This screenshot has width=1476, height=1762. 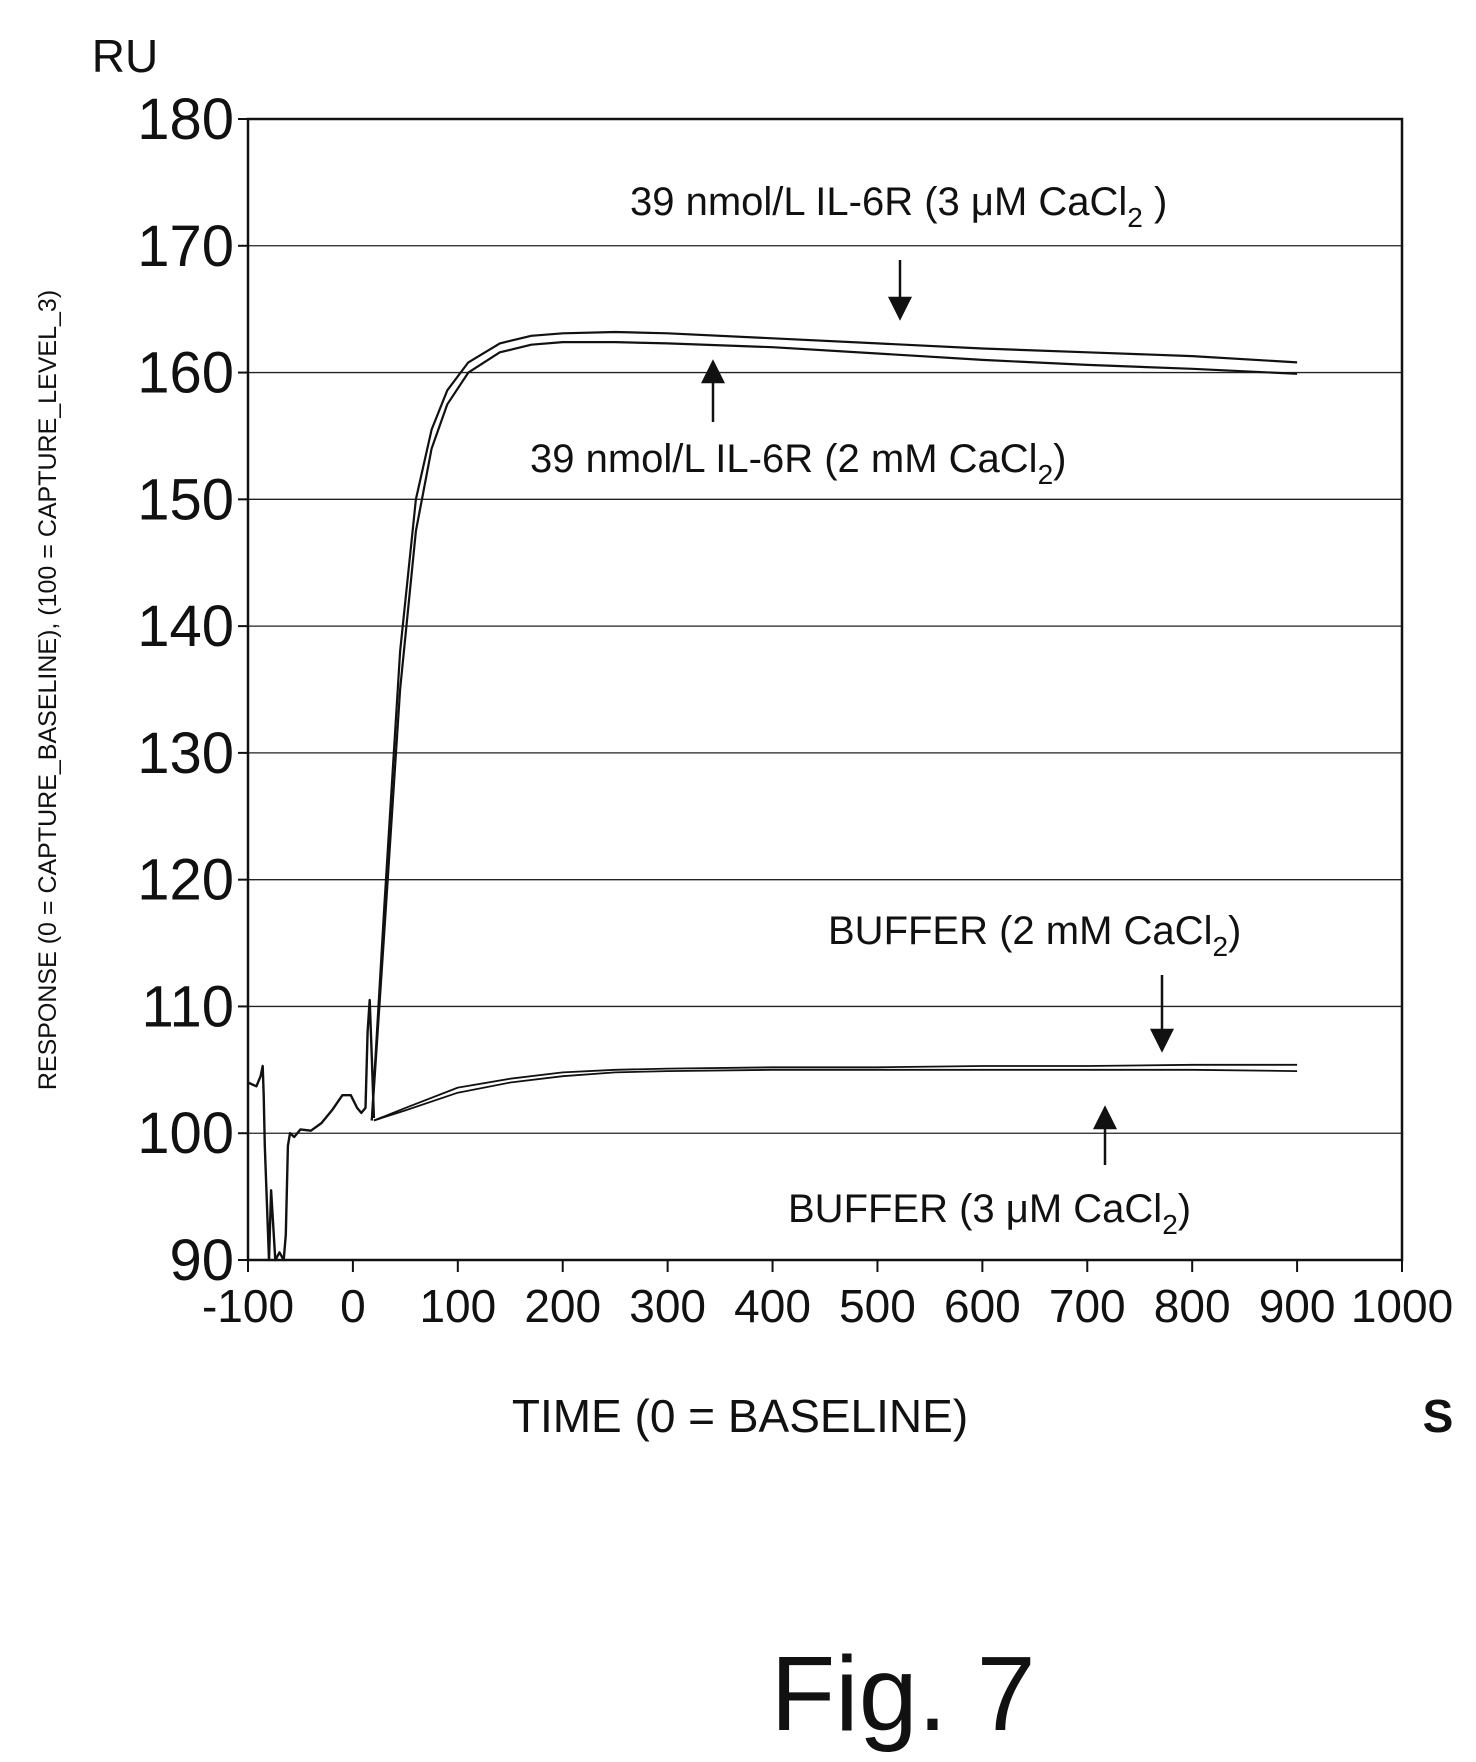 What do you see at coordinates (185, 373) in the screenshot?
I see `y-tick-label-7: 160` at bounding box center [185, 373].